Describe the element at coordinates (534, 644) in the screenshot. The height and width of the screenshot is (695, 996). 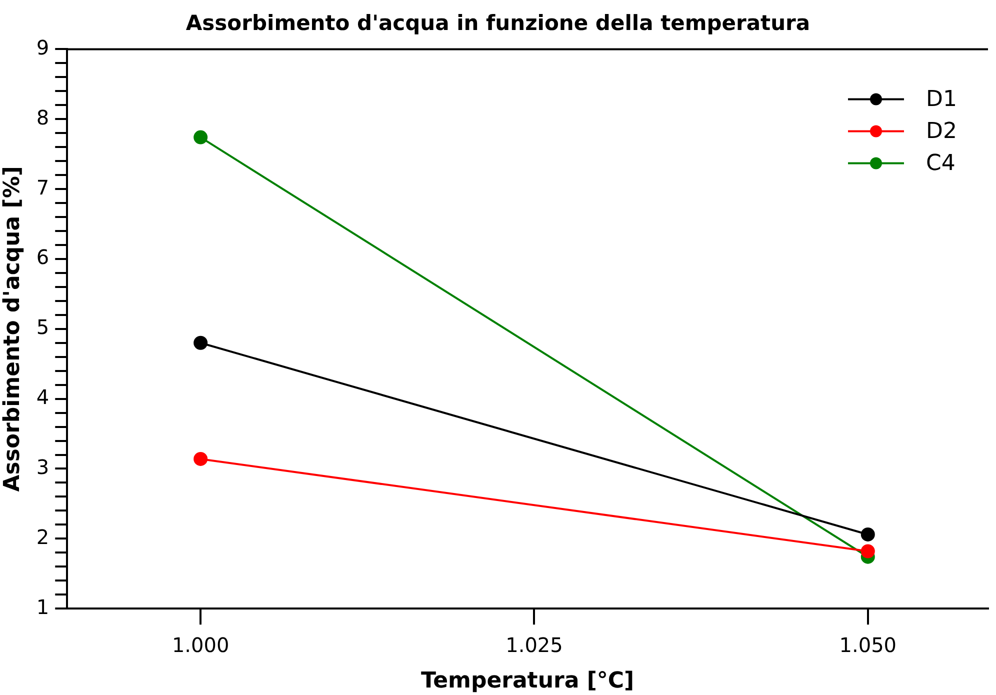
I see `x-tick-label: 1.025` at that location.